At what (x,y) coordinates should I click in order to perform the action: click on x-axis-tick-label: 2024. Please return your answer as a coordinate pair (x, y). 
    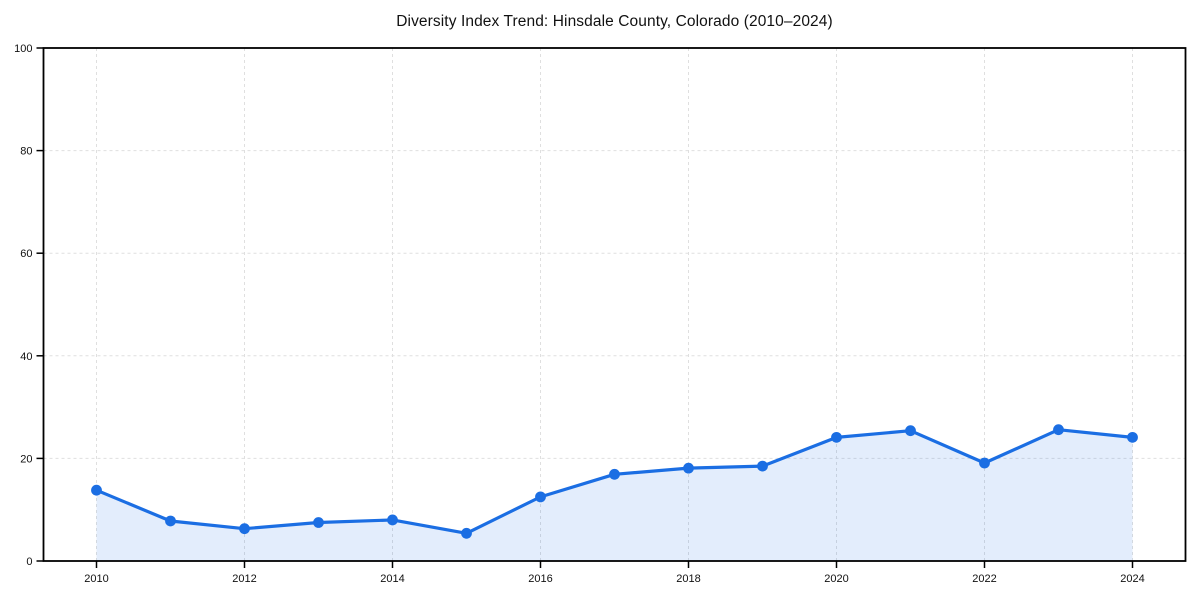
    Looking at the image, I should click on (1132, 579).